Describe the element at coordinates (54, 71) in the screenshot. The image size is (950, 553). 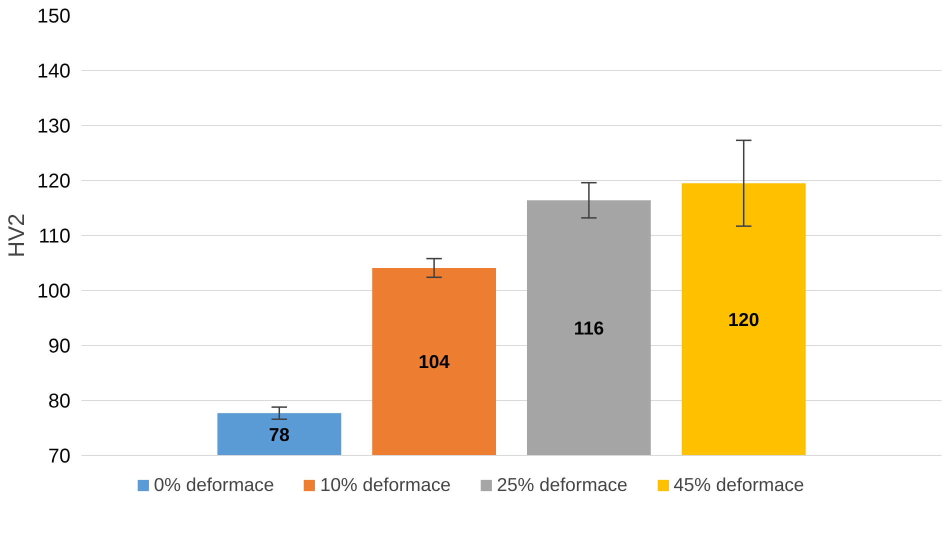
I see `y-tick-label: 140` at that location.